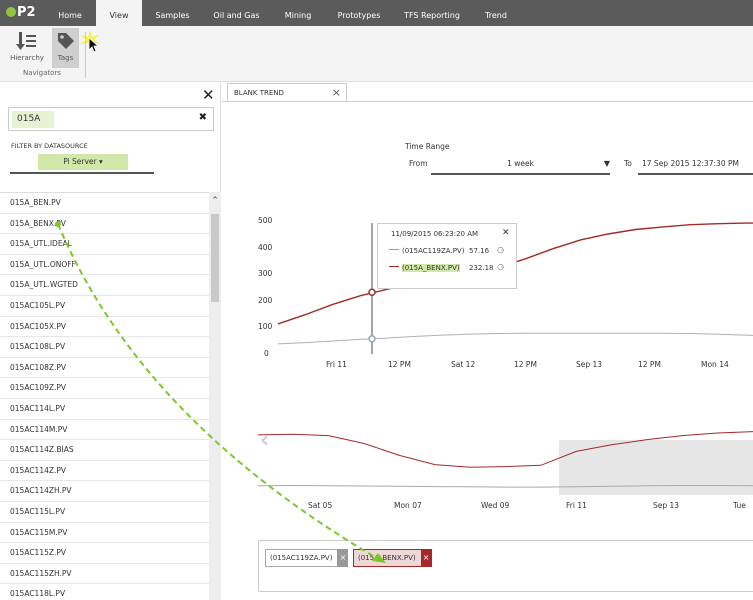 This screenshot has height=600, width=753. Describe the element at coordinates (265, 440) in the screenshot. I see `navigator-left-arrow-icon: ‹` at that location.